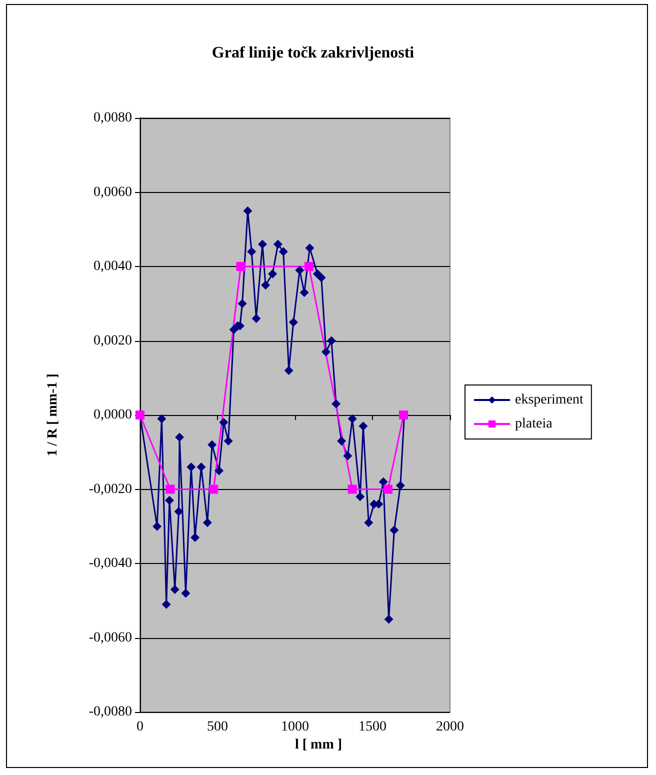 Image resolution: width=656 pixels, height=775 pixels. Describe the element at coordinates (110, 638) in the screenshot. I see `y-tick-label: -0,0060` at that location.